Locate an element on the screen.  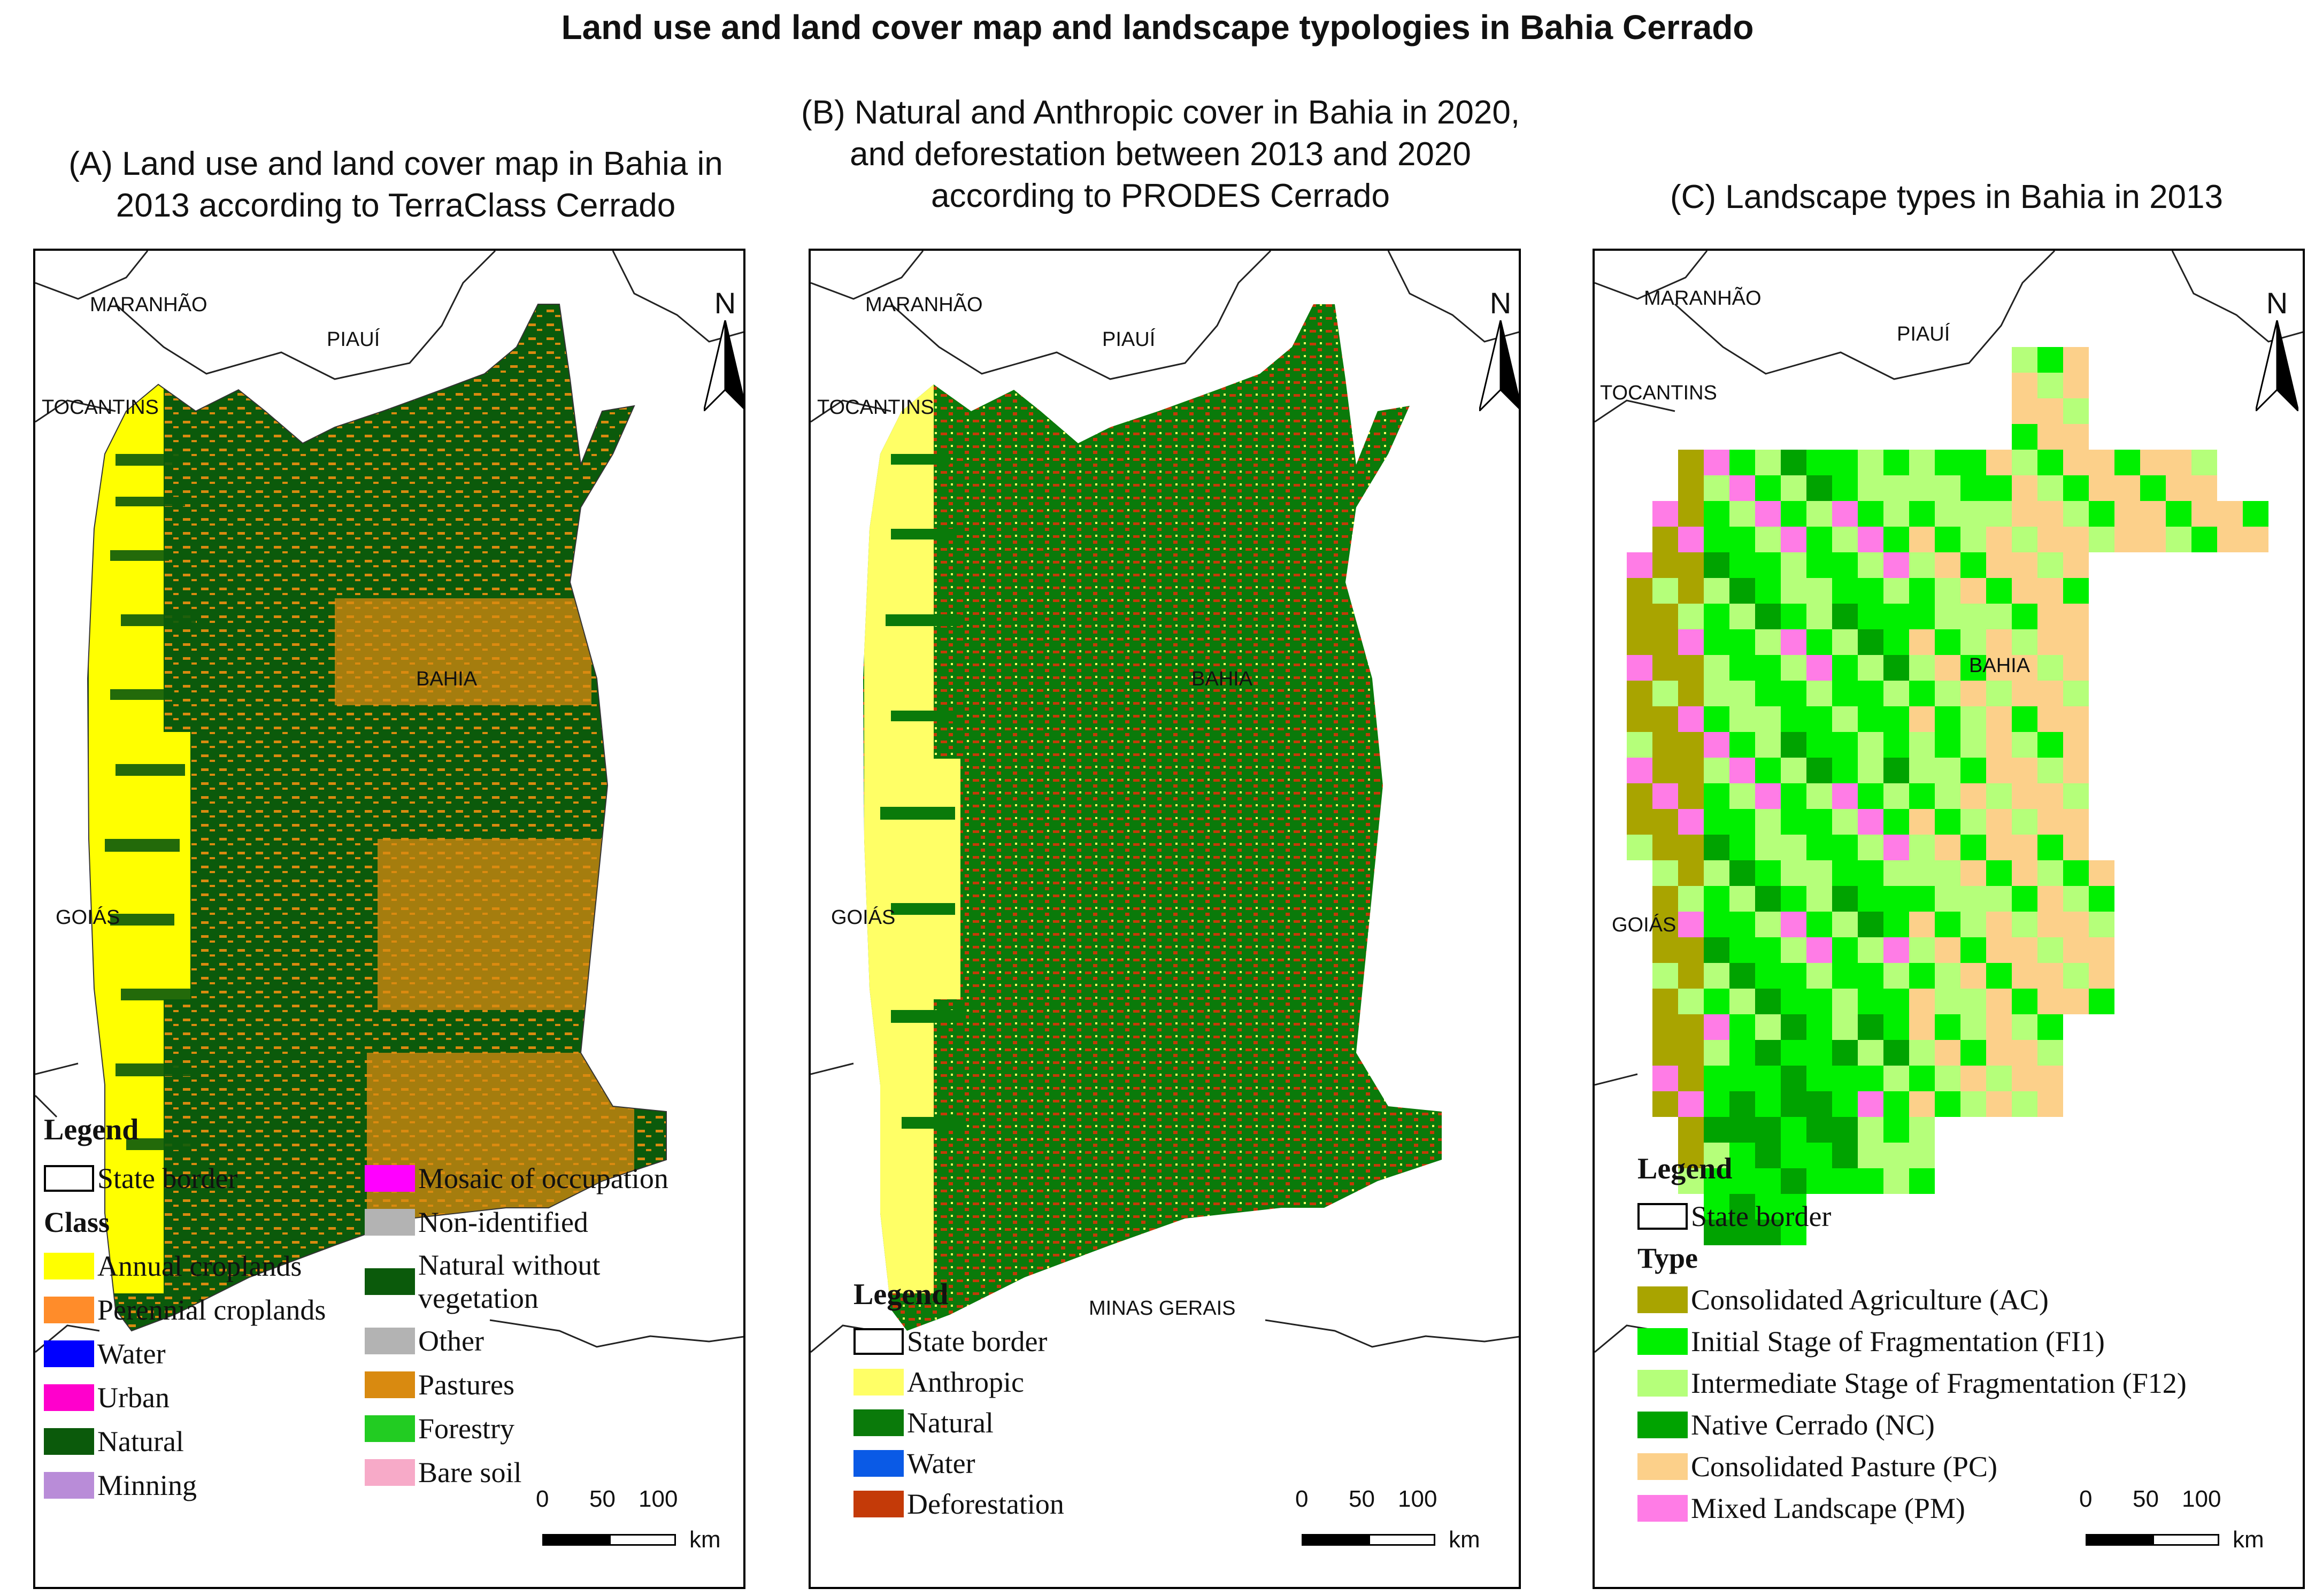
legend-item: Bare soil is located at coordinates (554, 1473).